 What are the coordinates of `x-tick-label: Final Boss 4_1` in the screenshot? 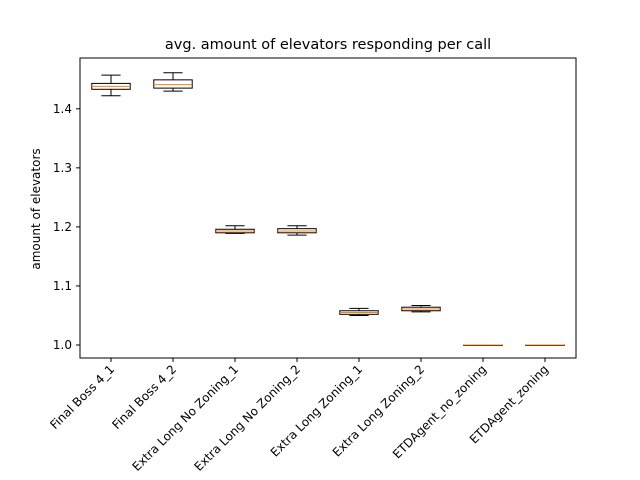 It's located at (82, 397).